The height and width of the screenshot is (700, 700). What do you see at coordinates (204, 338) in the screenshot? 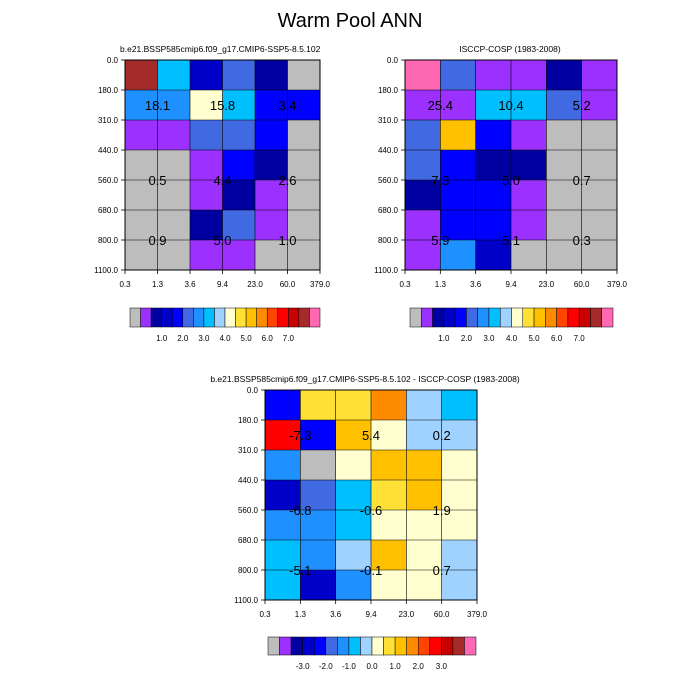
I see `colorbar-label: 3.0` at bounding box center [204, 338].